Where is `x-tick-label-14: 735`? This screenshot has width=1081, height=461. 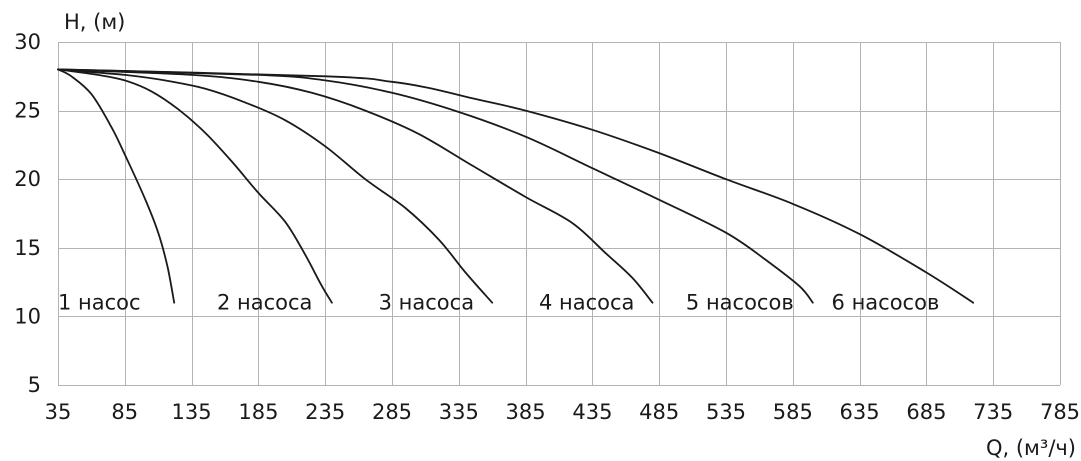 x-tick-label-14: 735 is located at coordinates (993, 412).